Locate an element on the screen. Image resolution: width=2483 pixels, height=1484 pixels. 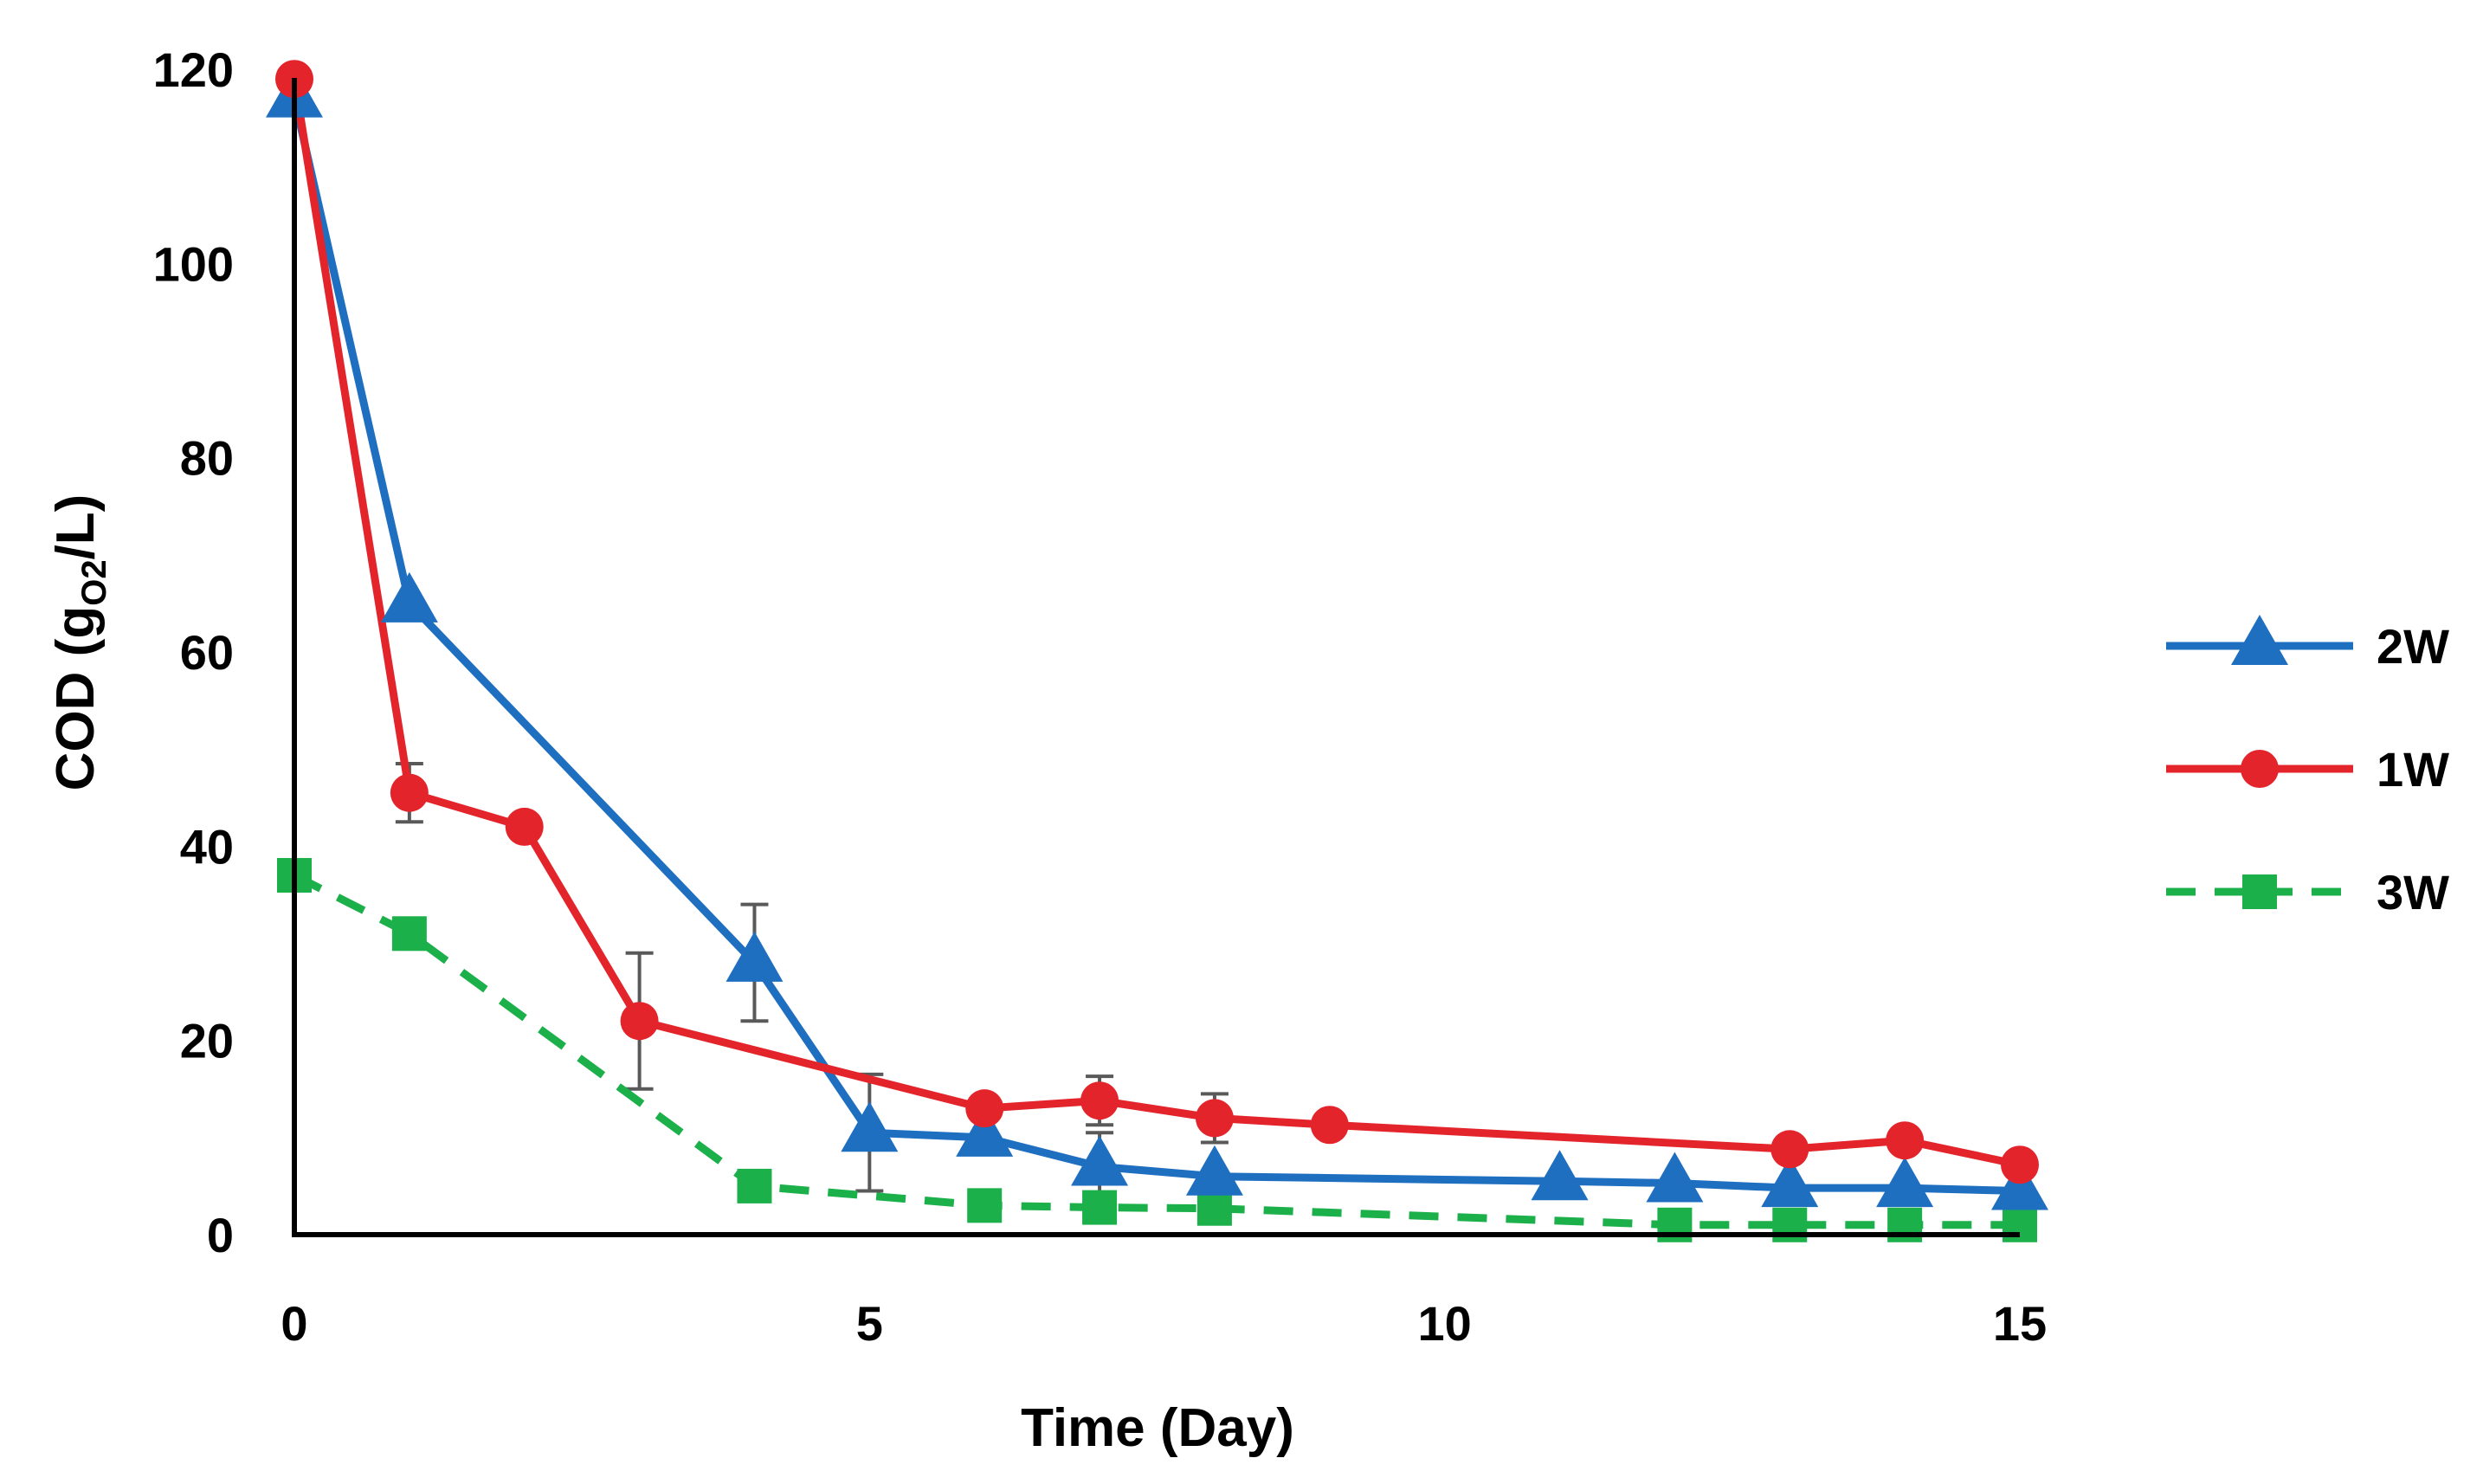
x-tick-label-5: 5 is located at coordinates (869, 1323).